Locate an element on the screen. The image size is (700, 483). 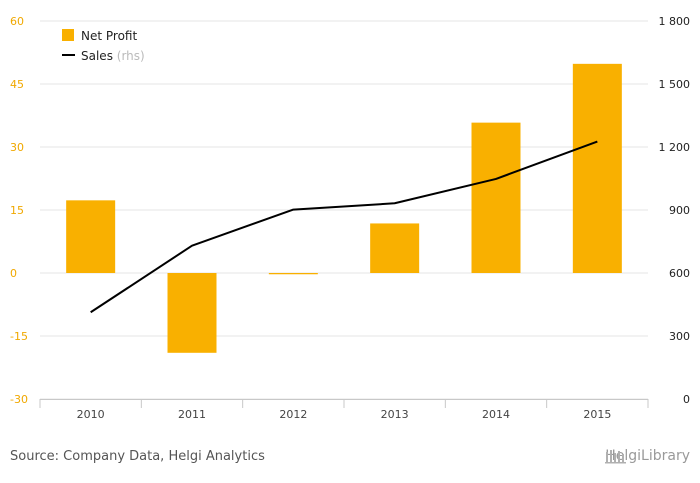
x-tick-label: 2014 is located at coordinates (496, 414).